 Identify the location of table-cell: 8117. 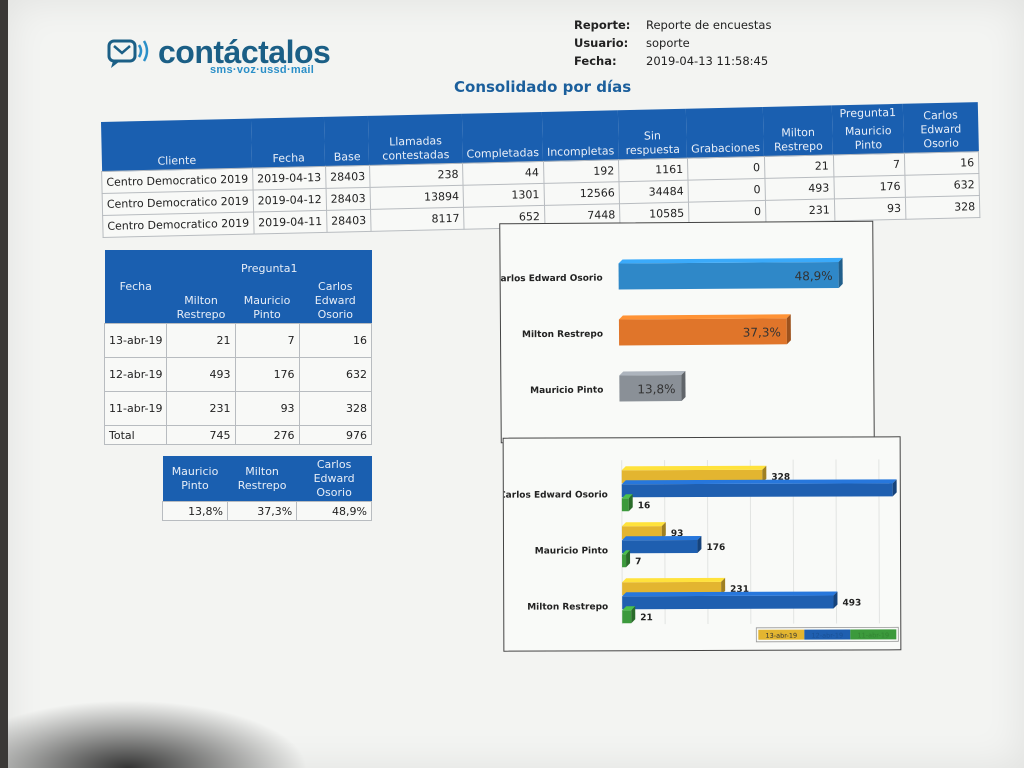
(417, 219).